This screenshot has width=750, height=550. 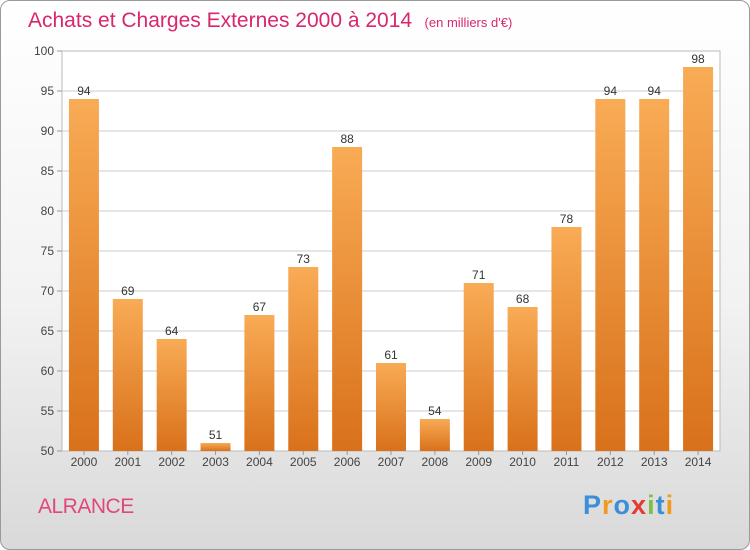 I want to click on y-tick-label: 90, so click(x=48, y=131).